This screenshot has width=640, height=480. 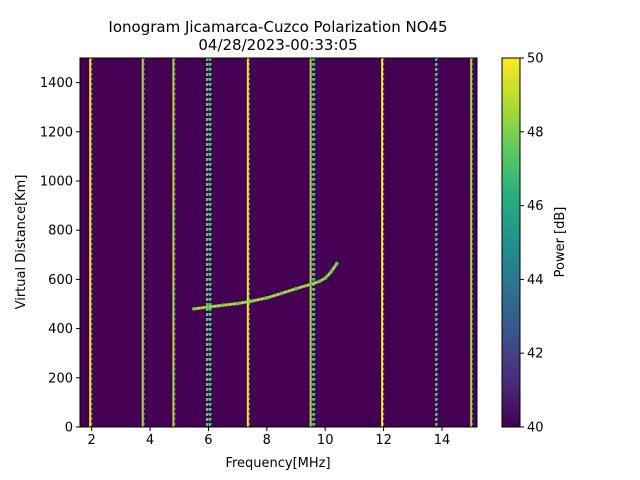 I want to click on x-tick-label-2: 6, so click(x=208, y=440).